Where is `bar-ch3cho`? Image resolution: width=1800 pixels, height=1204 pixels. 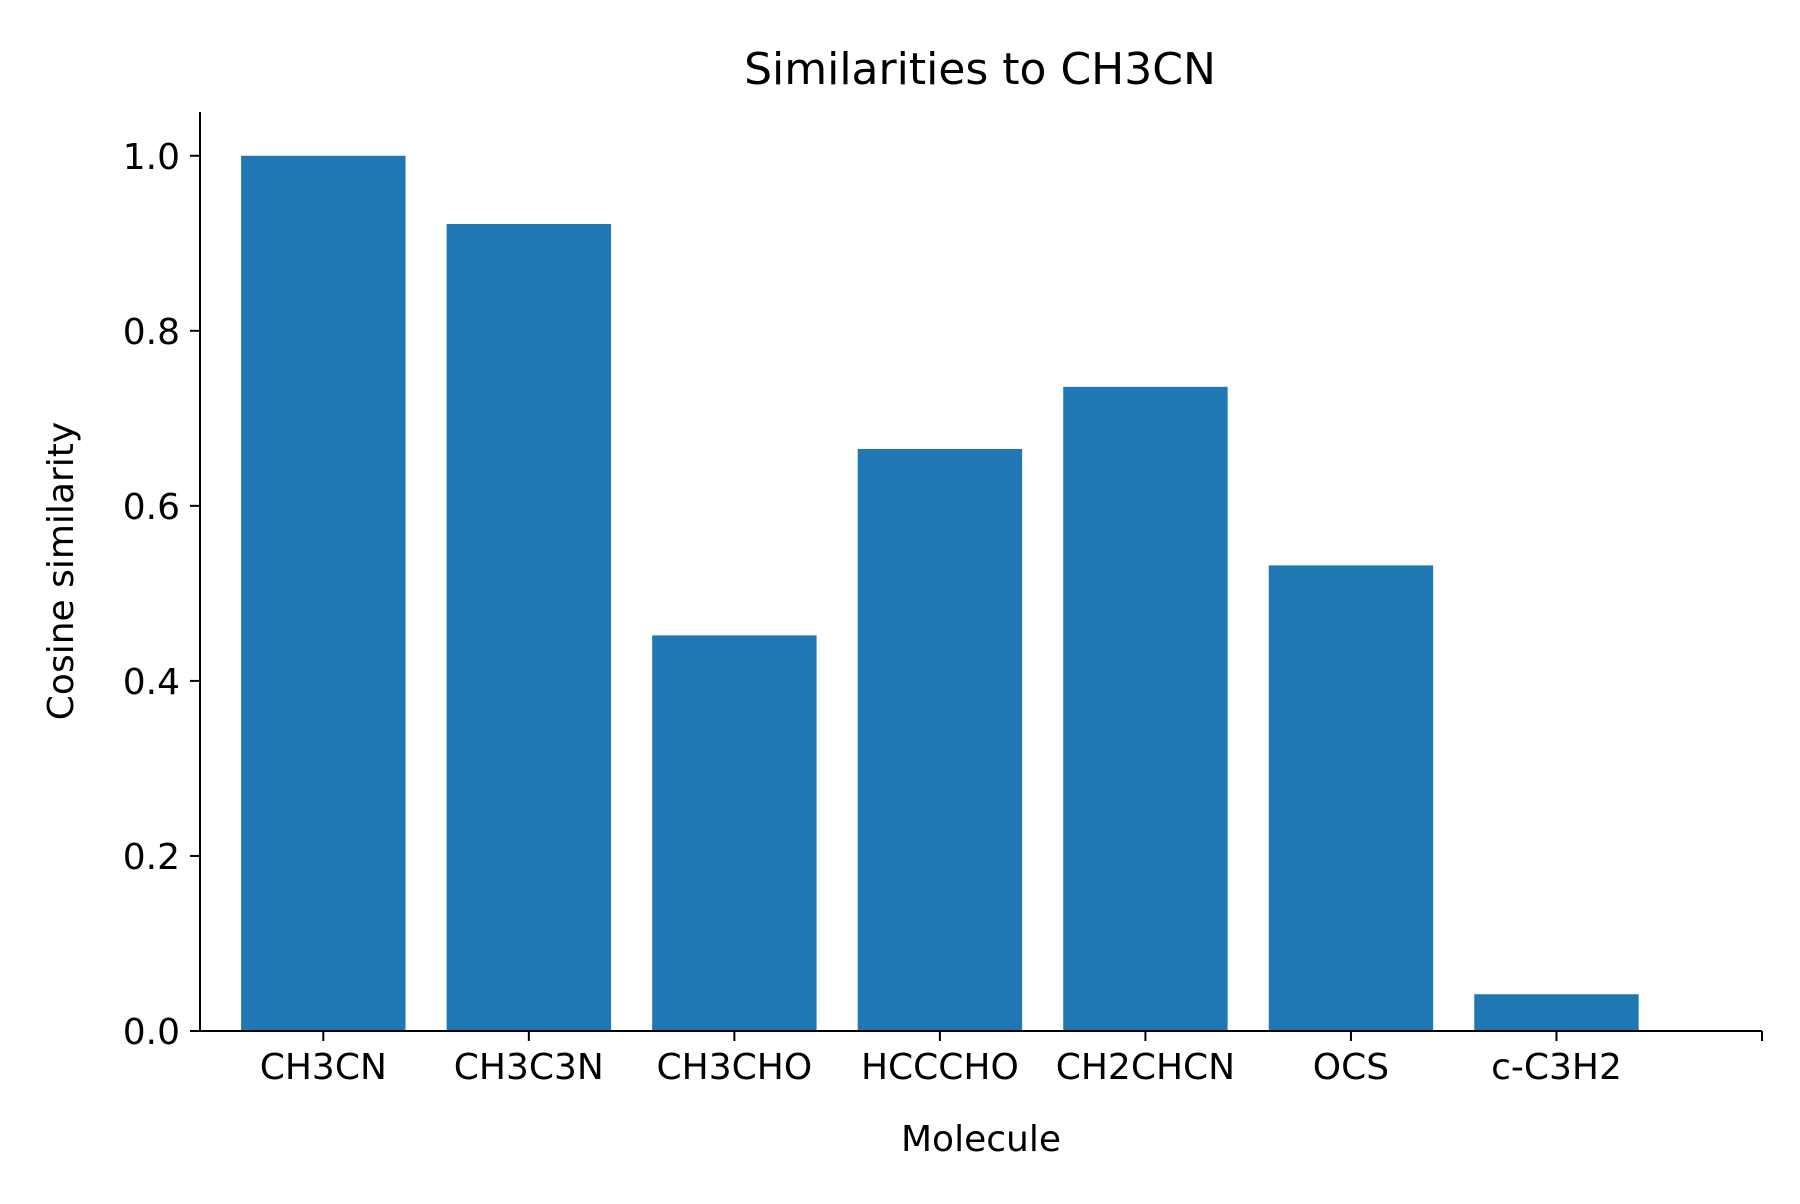
bar-ch3cho is located at coordinates (734, 833).